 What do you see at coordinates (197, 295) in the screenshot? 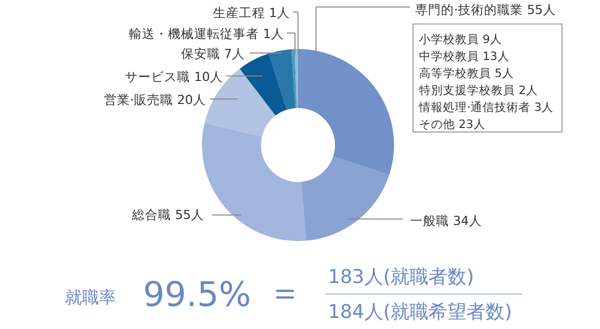
I see `text: 99.5%` at bounding box center [197, 295].